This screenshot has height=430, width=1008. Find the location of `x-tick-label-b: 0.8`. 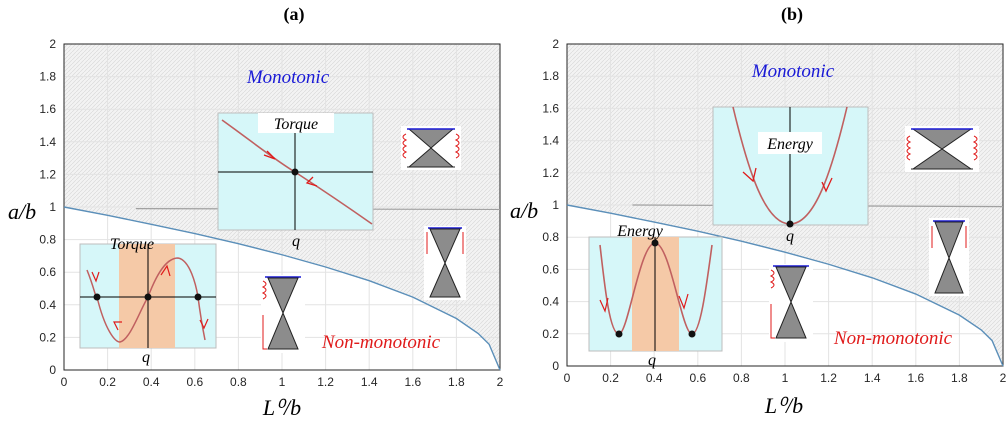

x-tick-label-b: 0.8 is located at coordinates (741, 378).